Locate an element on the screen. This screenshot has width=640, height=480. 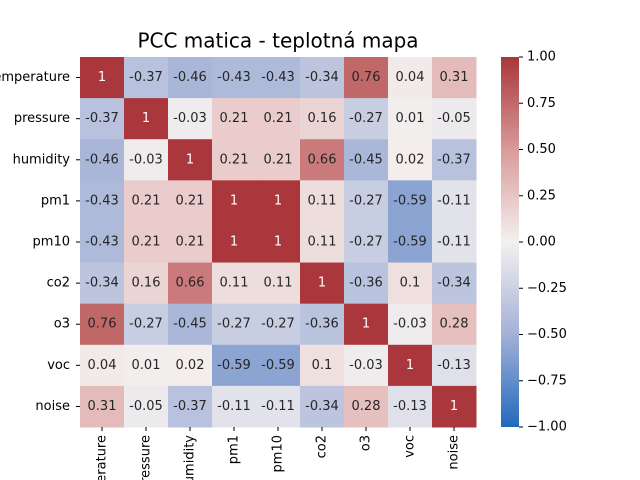
y-tick-label: humidity is located at coordinates (42, 159).